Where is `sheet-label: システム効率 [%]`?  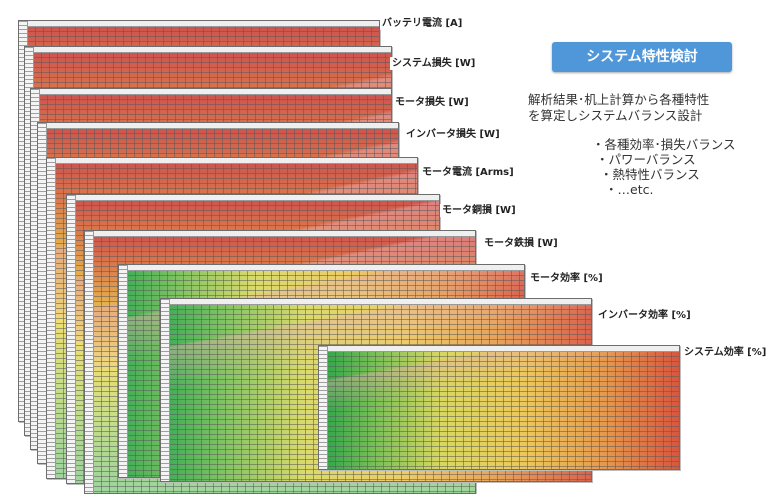 sheet-label: システム効率 [%] is located at coordinates (725, 352).